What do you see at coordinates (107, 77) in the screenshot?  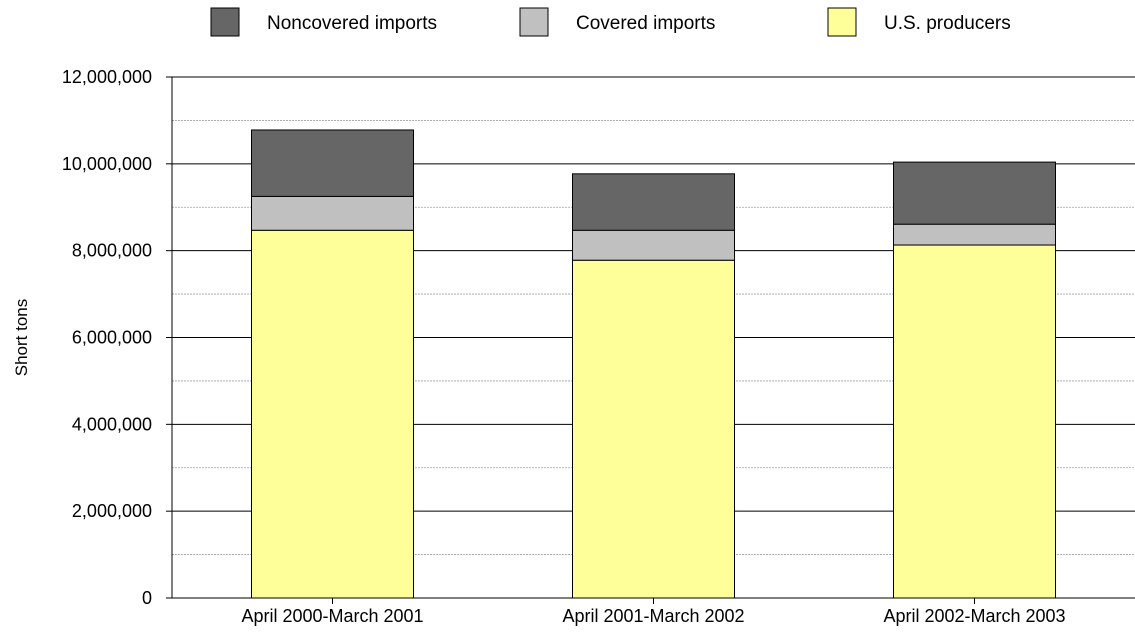 I see `y-tick-label: 12,000,000` at bounding box center [107, 77].